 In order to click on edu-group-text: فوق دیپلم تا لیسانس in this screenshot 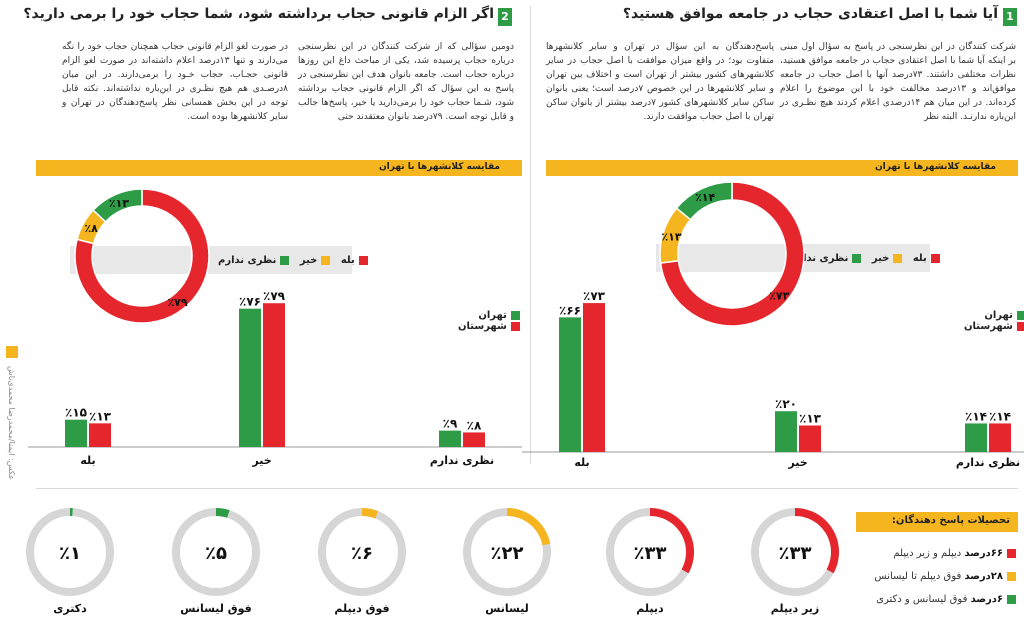, I will do `click(918, 576)`.